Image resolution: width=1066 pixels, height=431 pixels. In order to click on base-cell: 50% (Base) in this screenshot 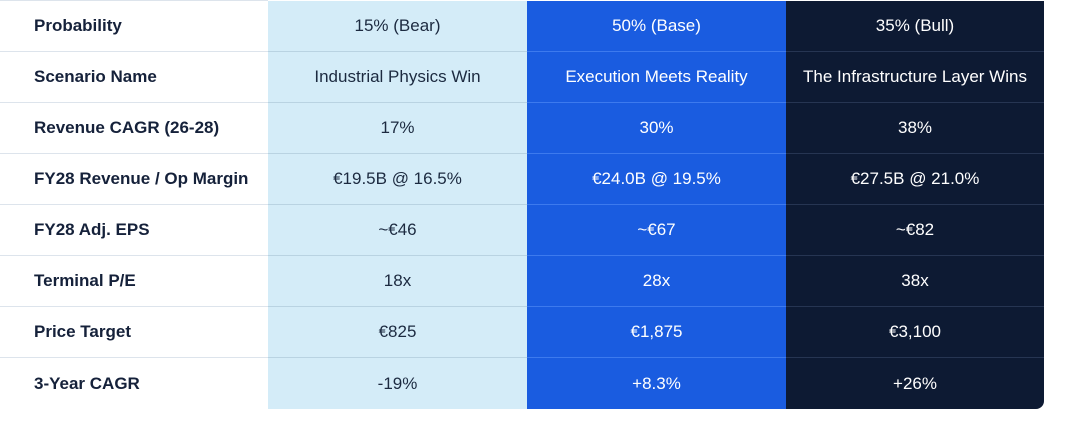, I will do `click(656, 26)`.